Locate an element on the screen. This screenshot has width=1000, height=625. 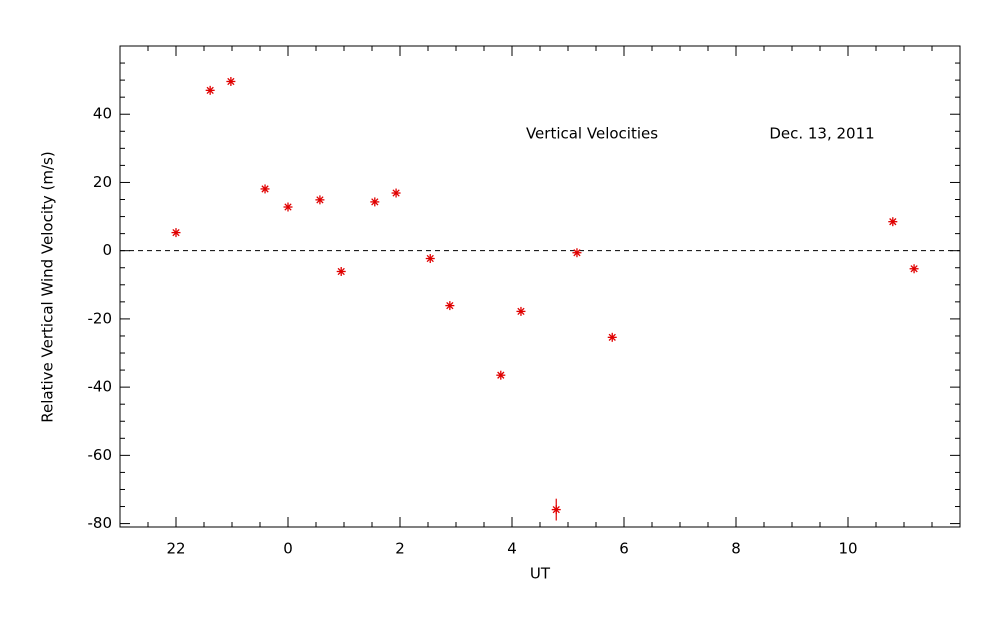
y-tick-label: 40 is located at coordinates (102, 114).